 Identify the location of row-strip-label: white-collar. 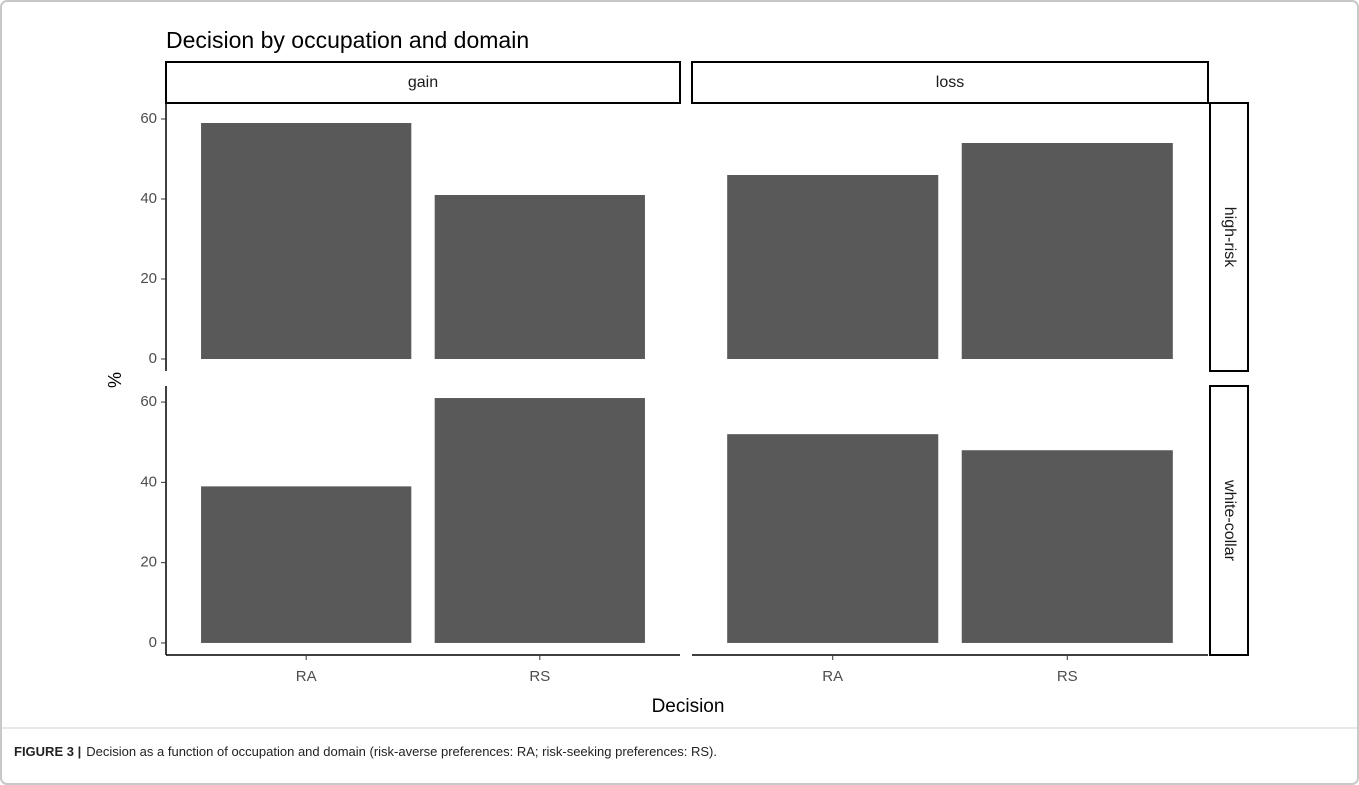
(1229, 520).